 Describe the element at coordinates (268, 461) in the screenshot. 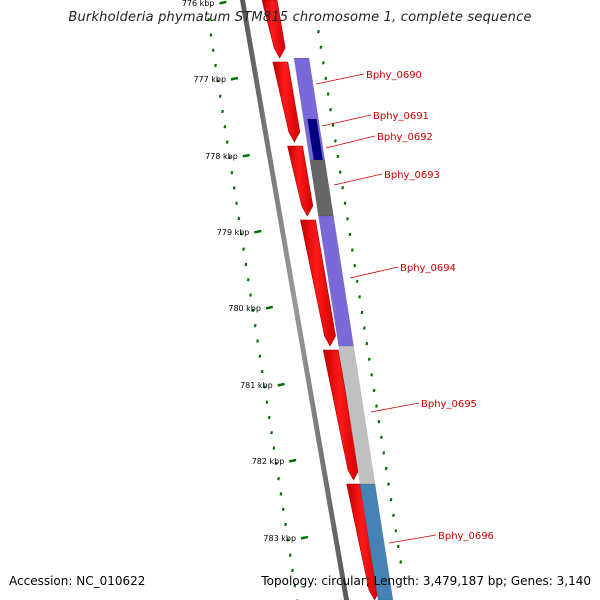

I see `tick-label: 782 kbp` at that location.